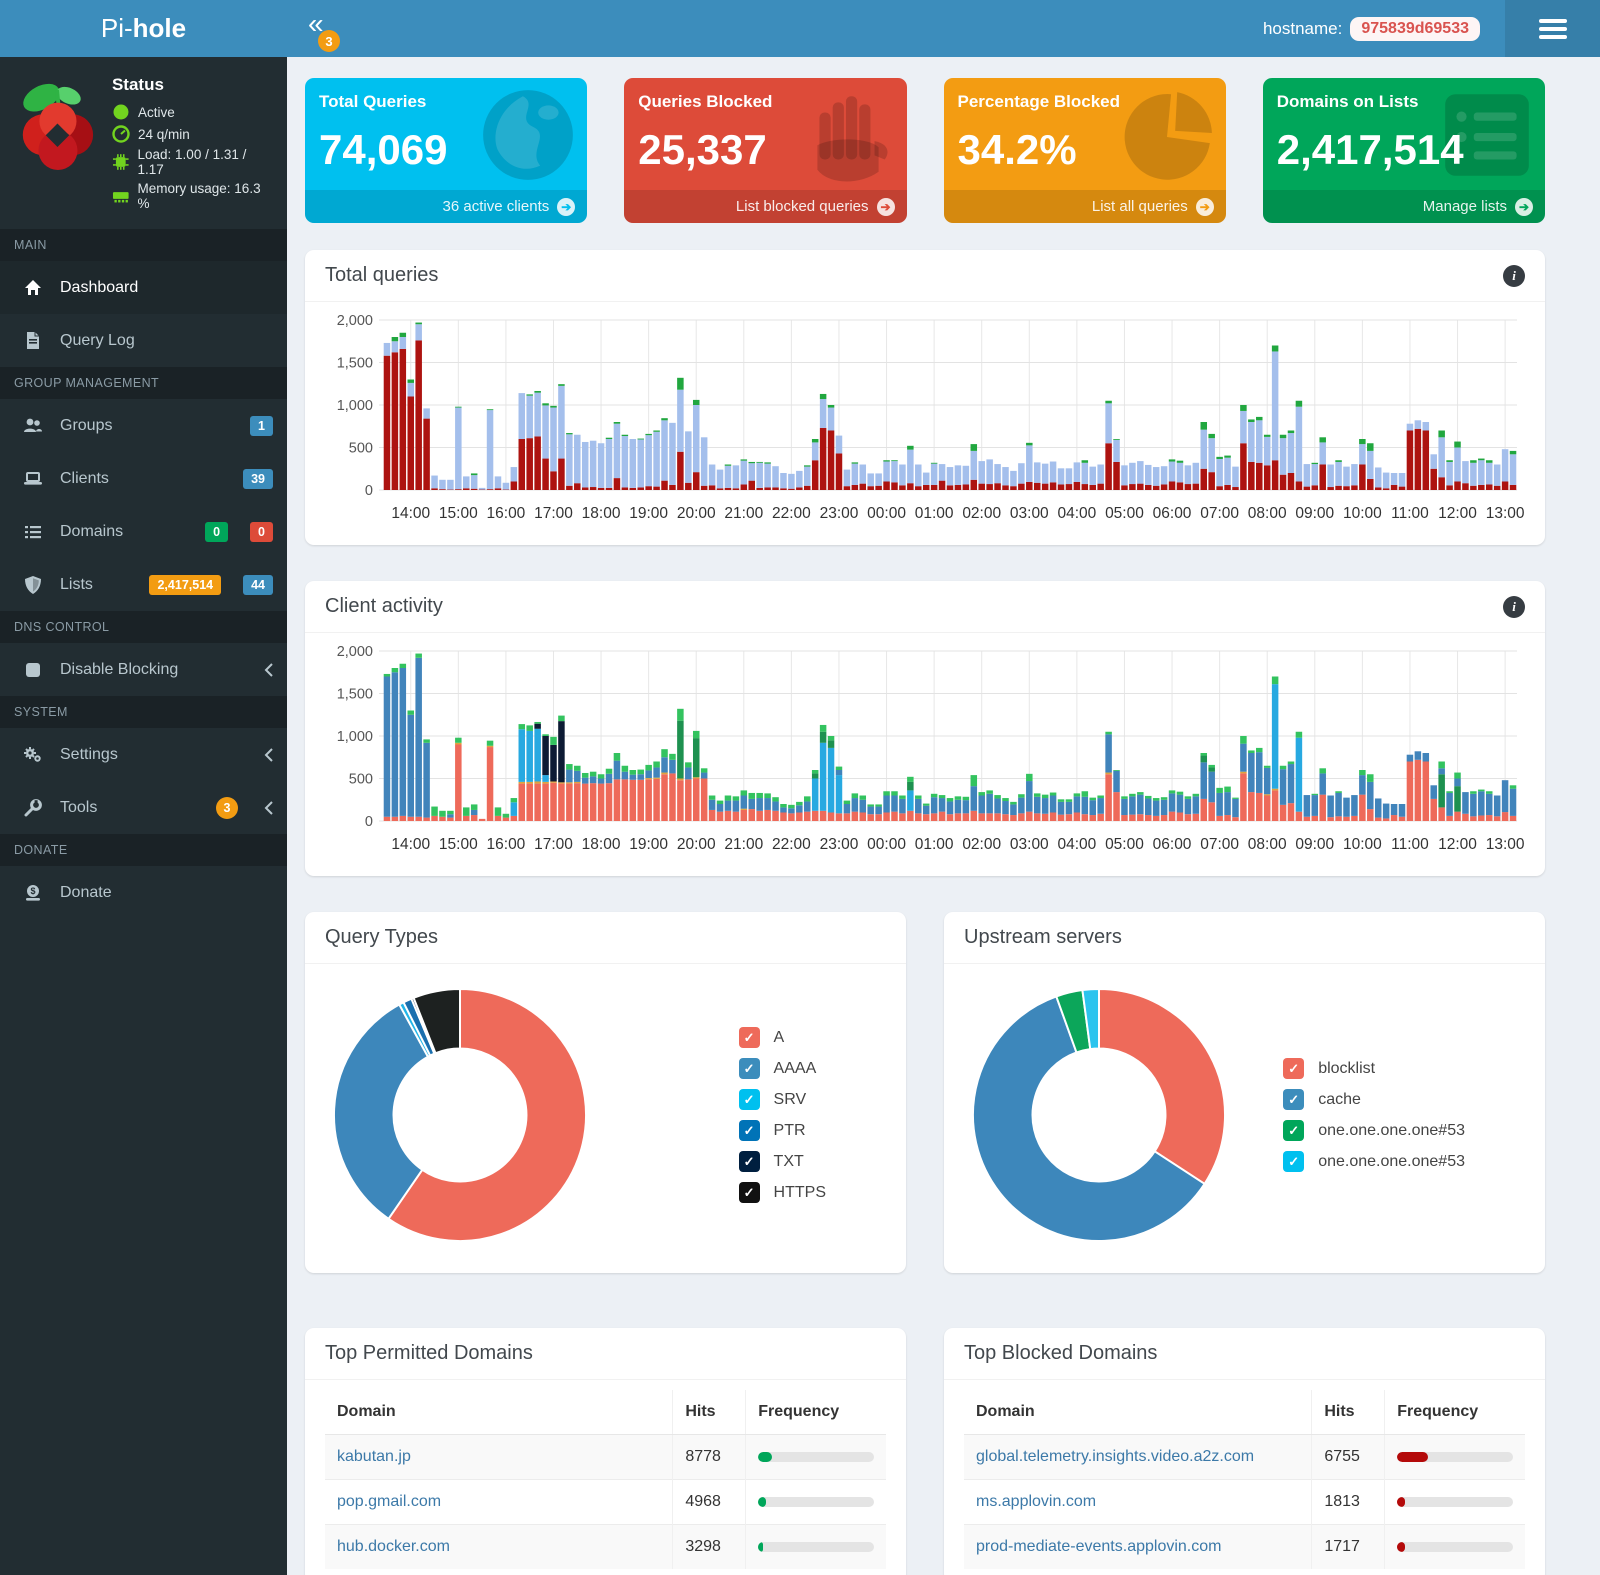  I want to click on stat-card-value: 2,417,514, so click(1370, 149).